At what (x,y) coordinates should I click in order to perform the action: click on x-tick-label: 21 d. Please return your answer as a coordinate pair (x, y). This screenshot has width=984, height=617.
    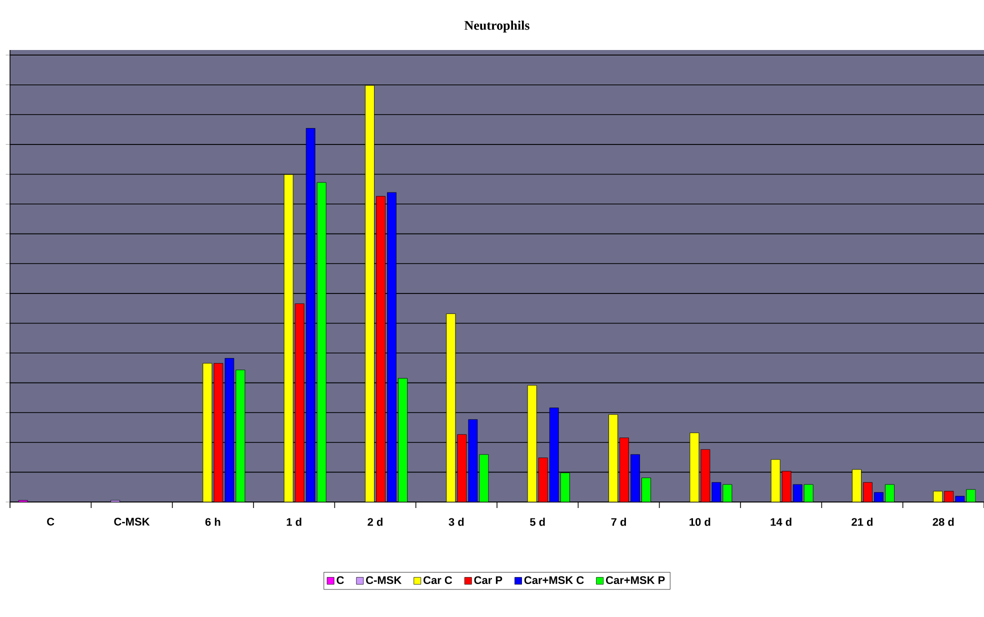
    Looking at the image, I should click on (862, 522).